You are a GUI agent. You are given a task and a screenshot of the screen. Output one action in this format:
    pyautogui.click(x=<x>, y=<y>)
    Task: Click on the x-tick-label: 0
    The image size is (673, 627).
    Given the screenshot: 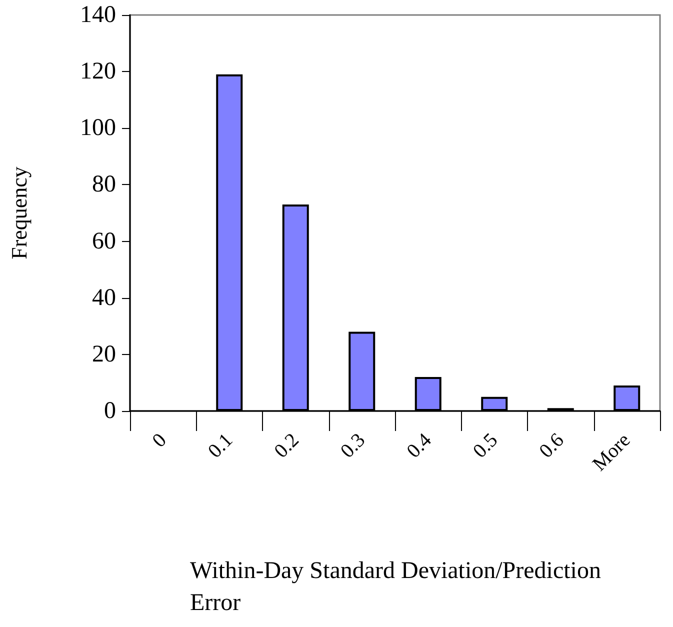 What is the action you would take?
    pyautogui.click(x=159, y=440)
    